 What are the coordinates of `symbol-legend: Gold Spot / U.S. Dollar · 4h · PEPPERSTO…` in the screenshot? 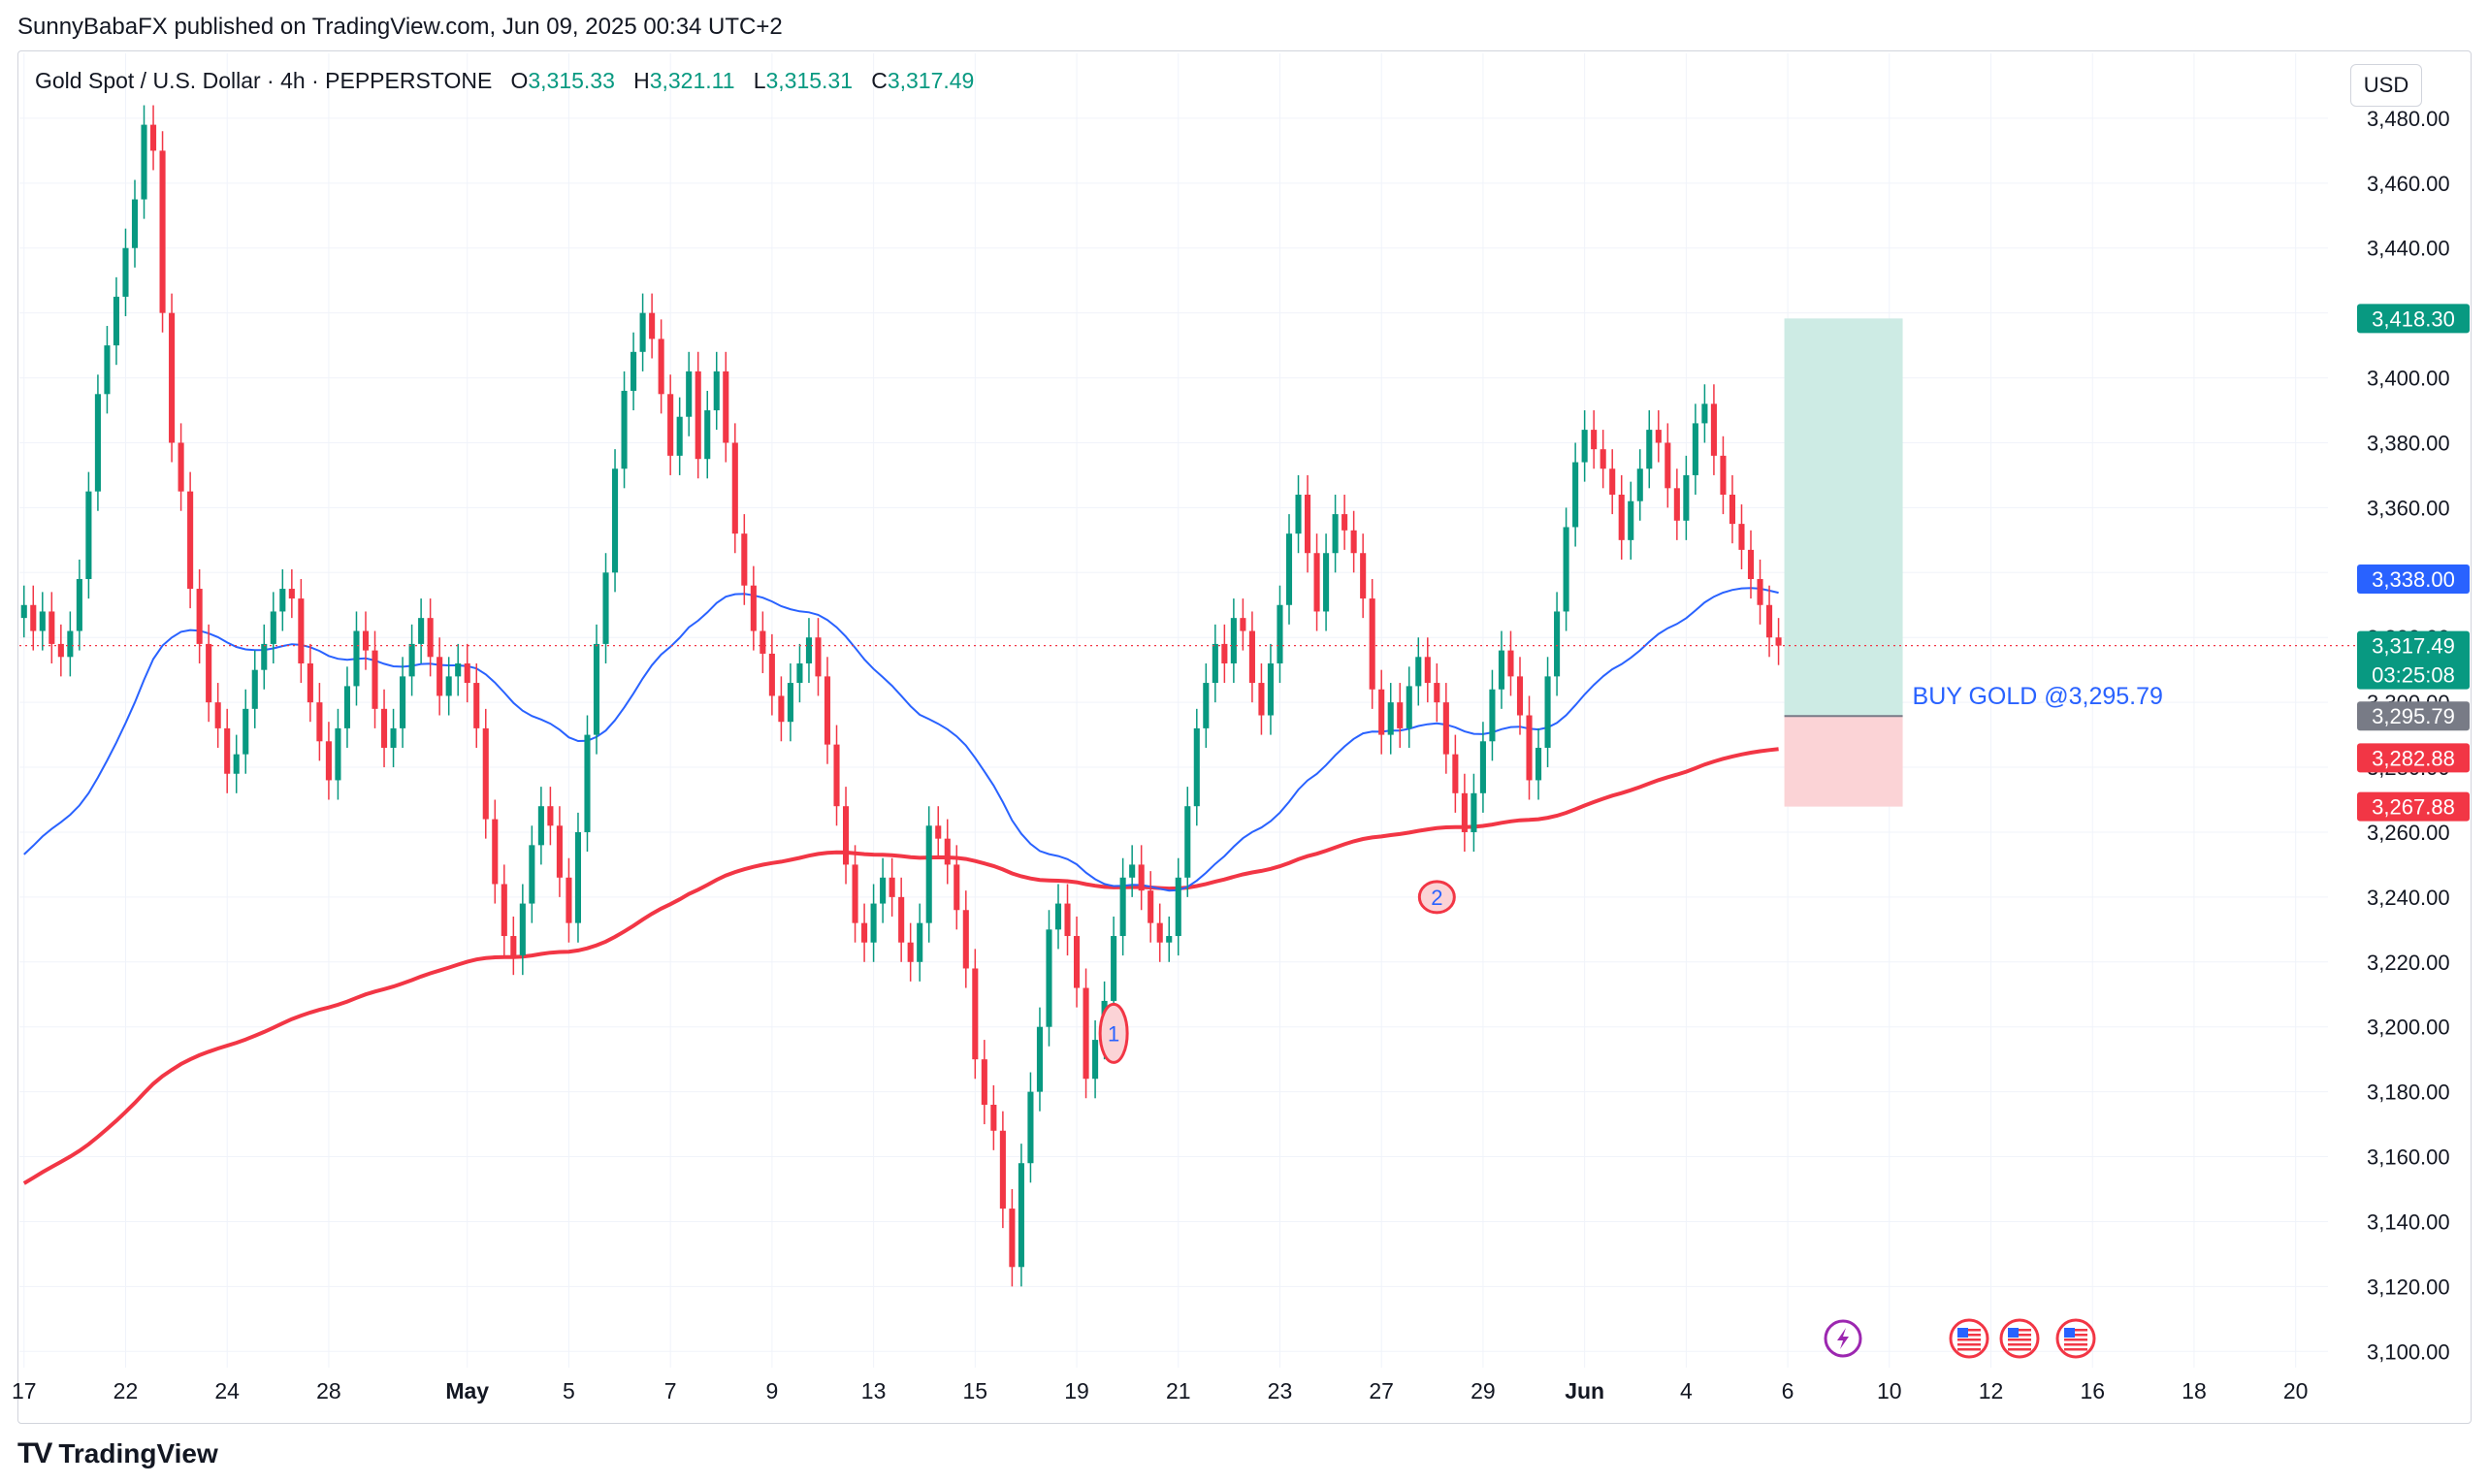 It's located at (505, 80).